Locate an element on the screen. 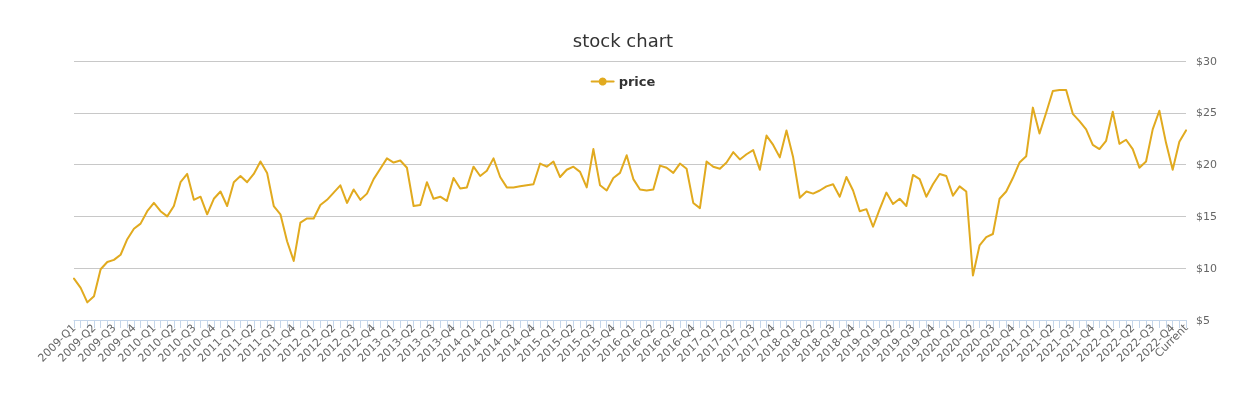 The image size is (1248, 403). y-tick-label: $30 is located at coordinates (1206, 61).